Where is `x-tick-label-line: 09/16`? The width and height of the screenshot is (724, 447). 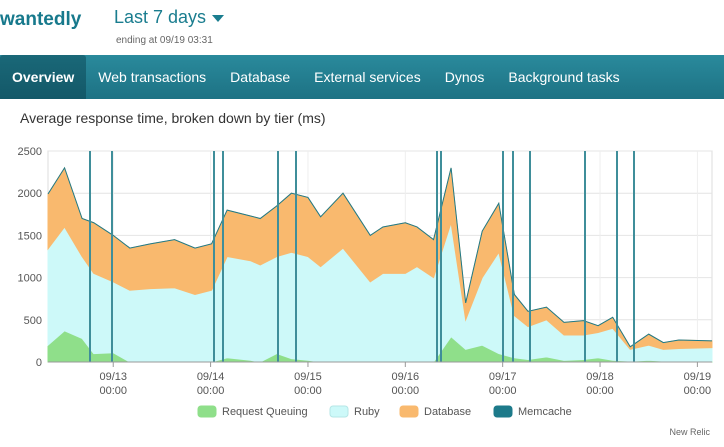
x-tick-label-line: 09/16 is located at coordinates (406, 377).